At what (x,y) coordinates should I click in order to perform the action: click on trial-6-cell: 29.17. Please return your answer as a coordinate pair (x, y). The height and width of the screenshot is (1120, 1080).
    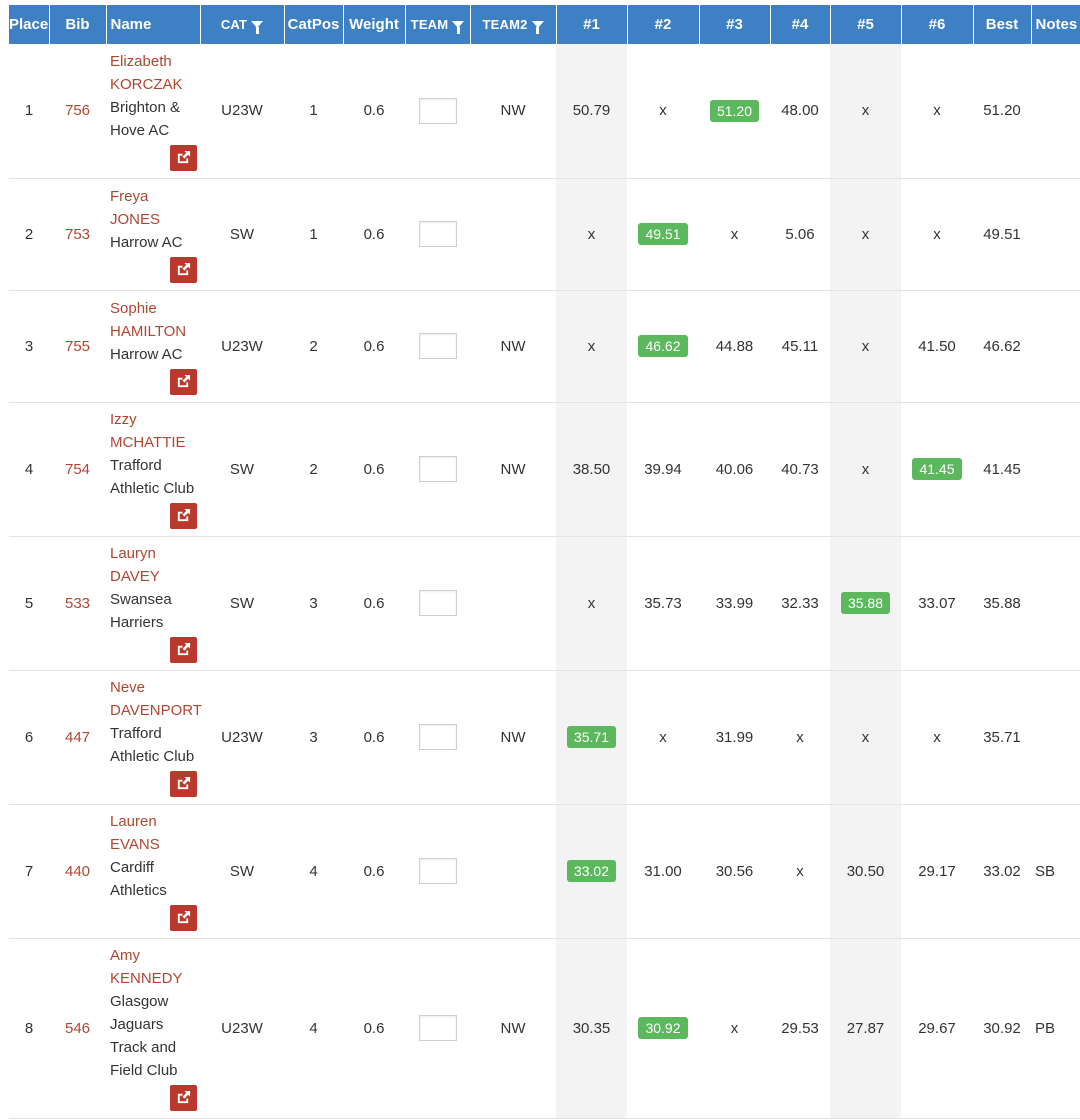
    Looking at the image, I should click on (937, 871).